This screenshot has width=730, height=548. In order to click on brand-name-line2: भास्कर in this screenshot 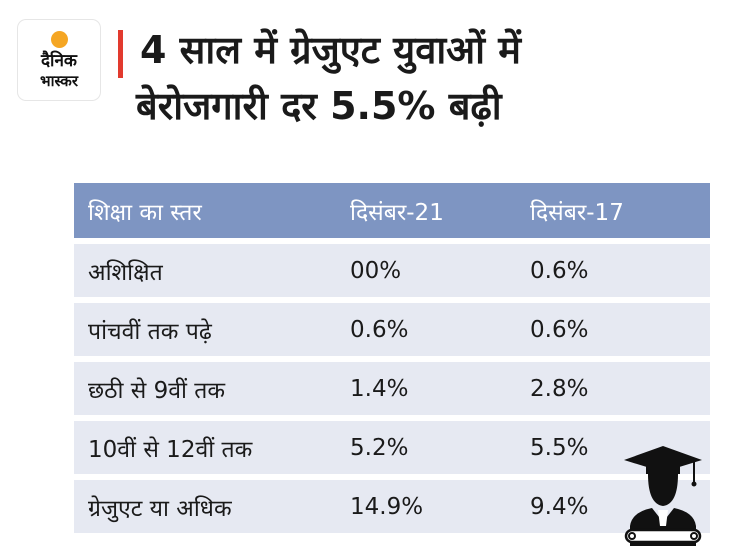, I will do `click(59, 81)`.